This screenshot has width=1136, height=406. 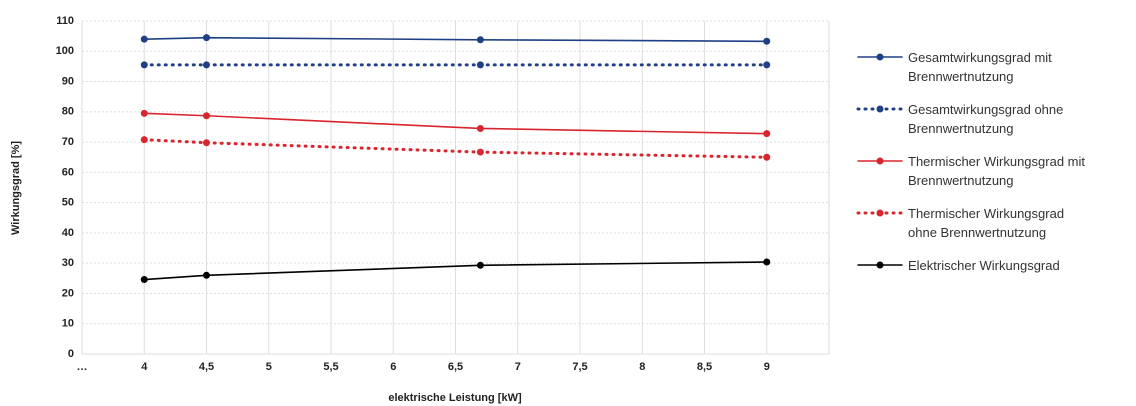 I want to click on x-tick-label: 7, so click(x=518, y=367).